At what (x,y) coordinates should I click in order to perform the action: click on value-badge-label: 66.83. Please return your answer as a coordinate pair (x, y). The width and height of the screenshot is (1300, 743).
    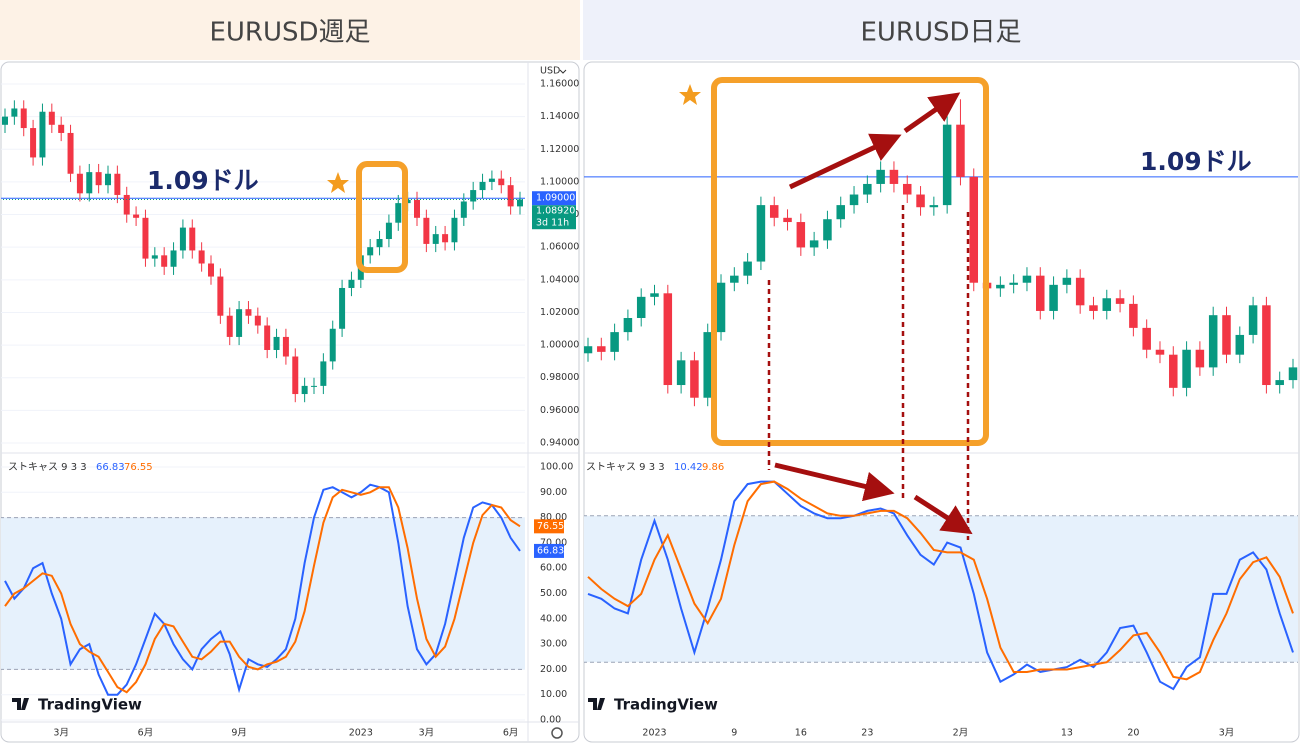
    Looking at the image, I should click on (550, 550).